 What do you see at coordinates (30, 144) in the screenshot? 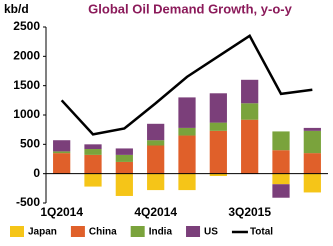
I see `y-tick-label: 500` at bounding box center [30, 144].